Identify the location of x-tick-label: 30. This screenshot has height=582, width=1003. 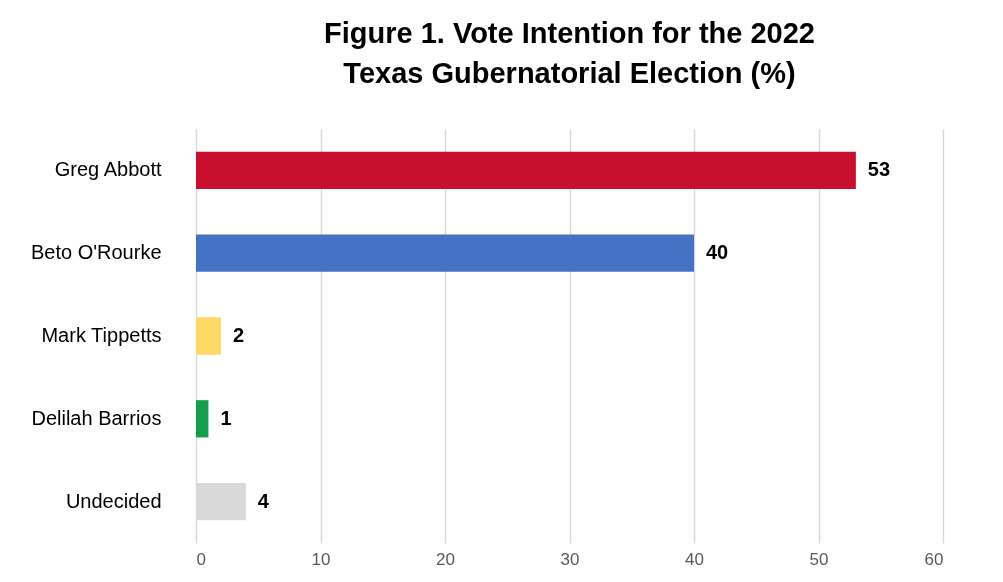
(570, 559).